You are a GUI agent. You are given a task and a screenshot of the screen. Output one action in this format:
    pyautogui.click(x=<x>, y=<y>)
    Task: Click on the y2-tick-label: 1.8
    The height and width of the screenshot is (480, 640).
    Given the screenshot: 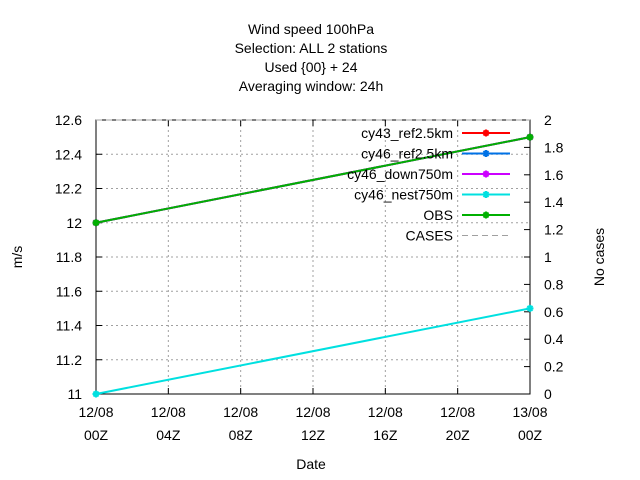 What is the action you would take?
    pyautogui.click(x=554, y=147)
    